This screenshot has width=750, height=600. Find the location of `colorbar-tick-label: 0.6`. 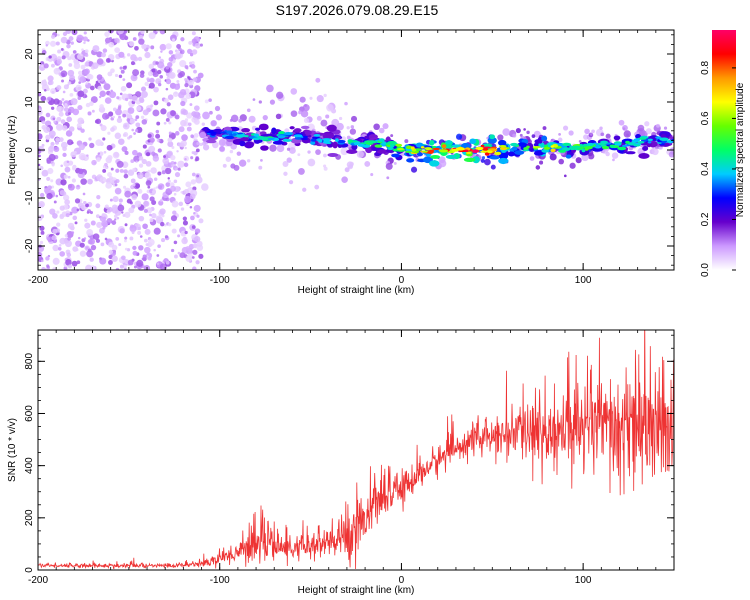

colorbar-tick-label: 0.6 is located at coordinates (705, 118).